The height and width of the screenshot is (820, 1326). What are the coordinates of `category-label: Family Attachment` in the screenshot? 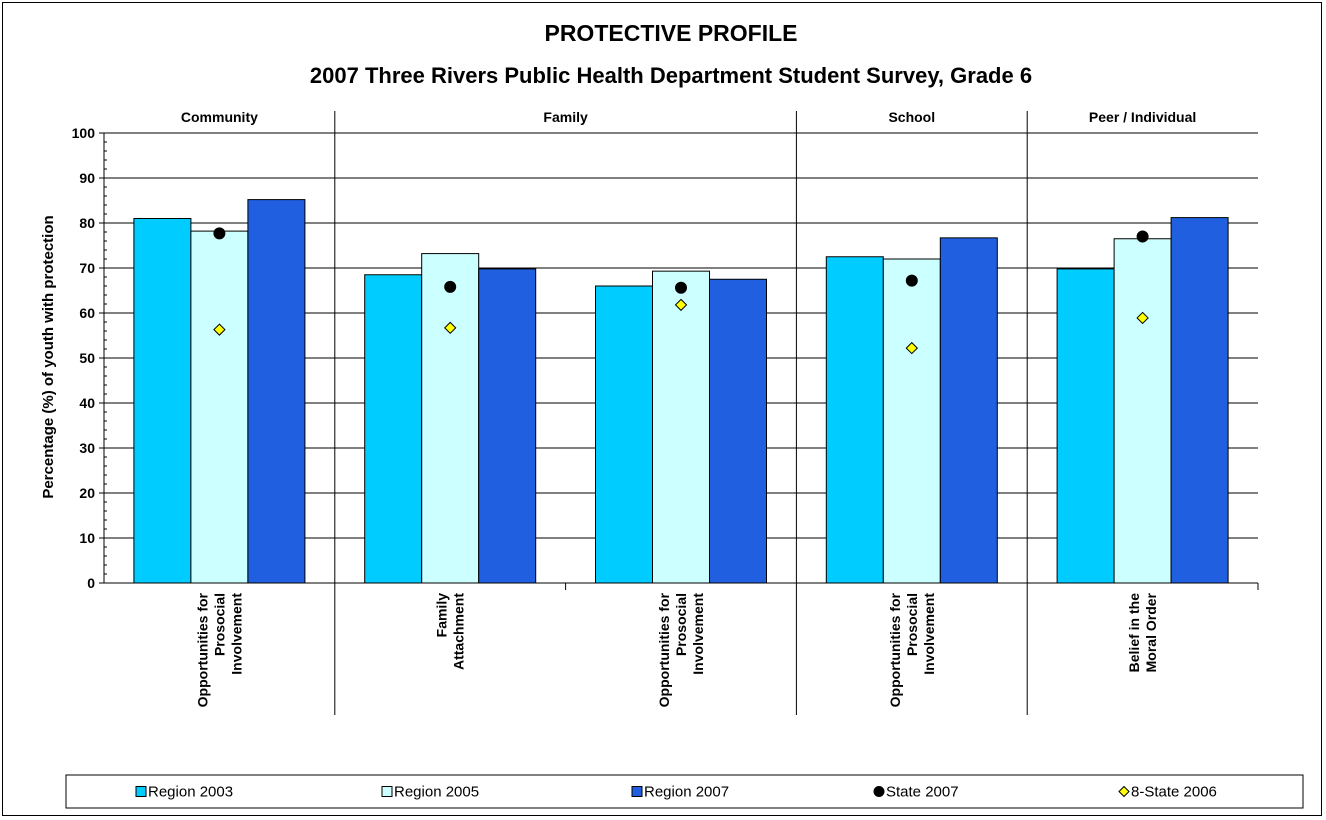 It's located at (450, 631).